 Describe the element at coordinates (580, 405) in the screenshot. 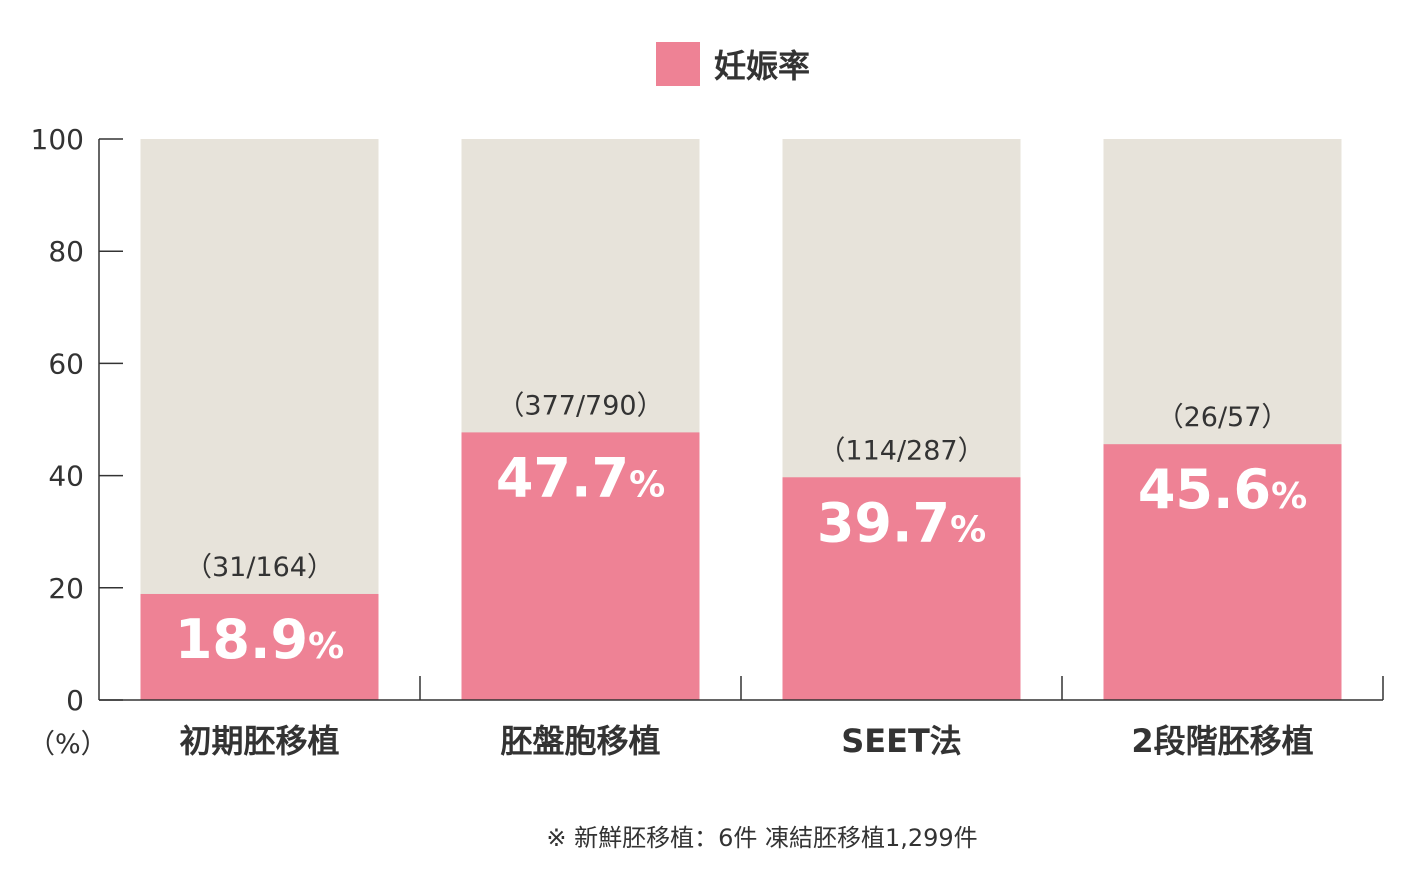

I see `bar-count-label: （377/790）` at that location.